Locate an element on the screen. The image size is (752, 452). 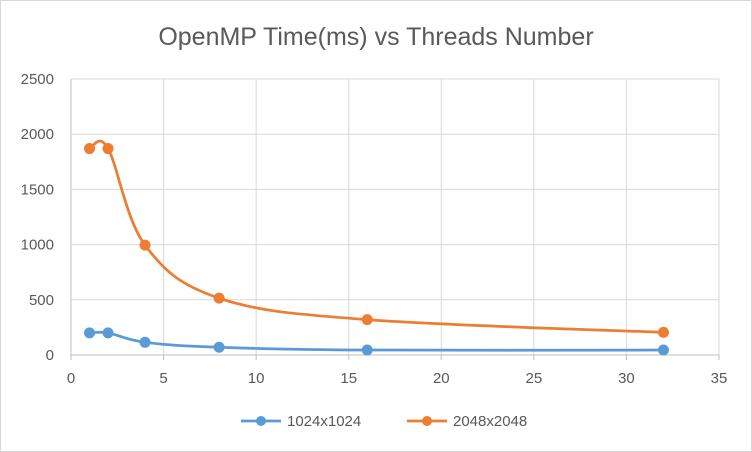
y-tick-label: 0 is located at coordinates (50, 355).